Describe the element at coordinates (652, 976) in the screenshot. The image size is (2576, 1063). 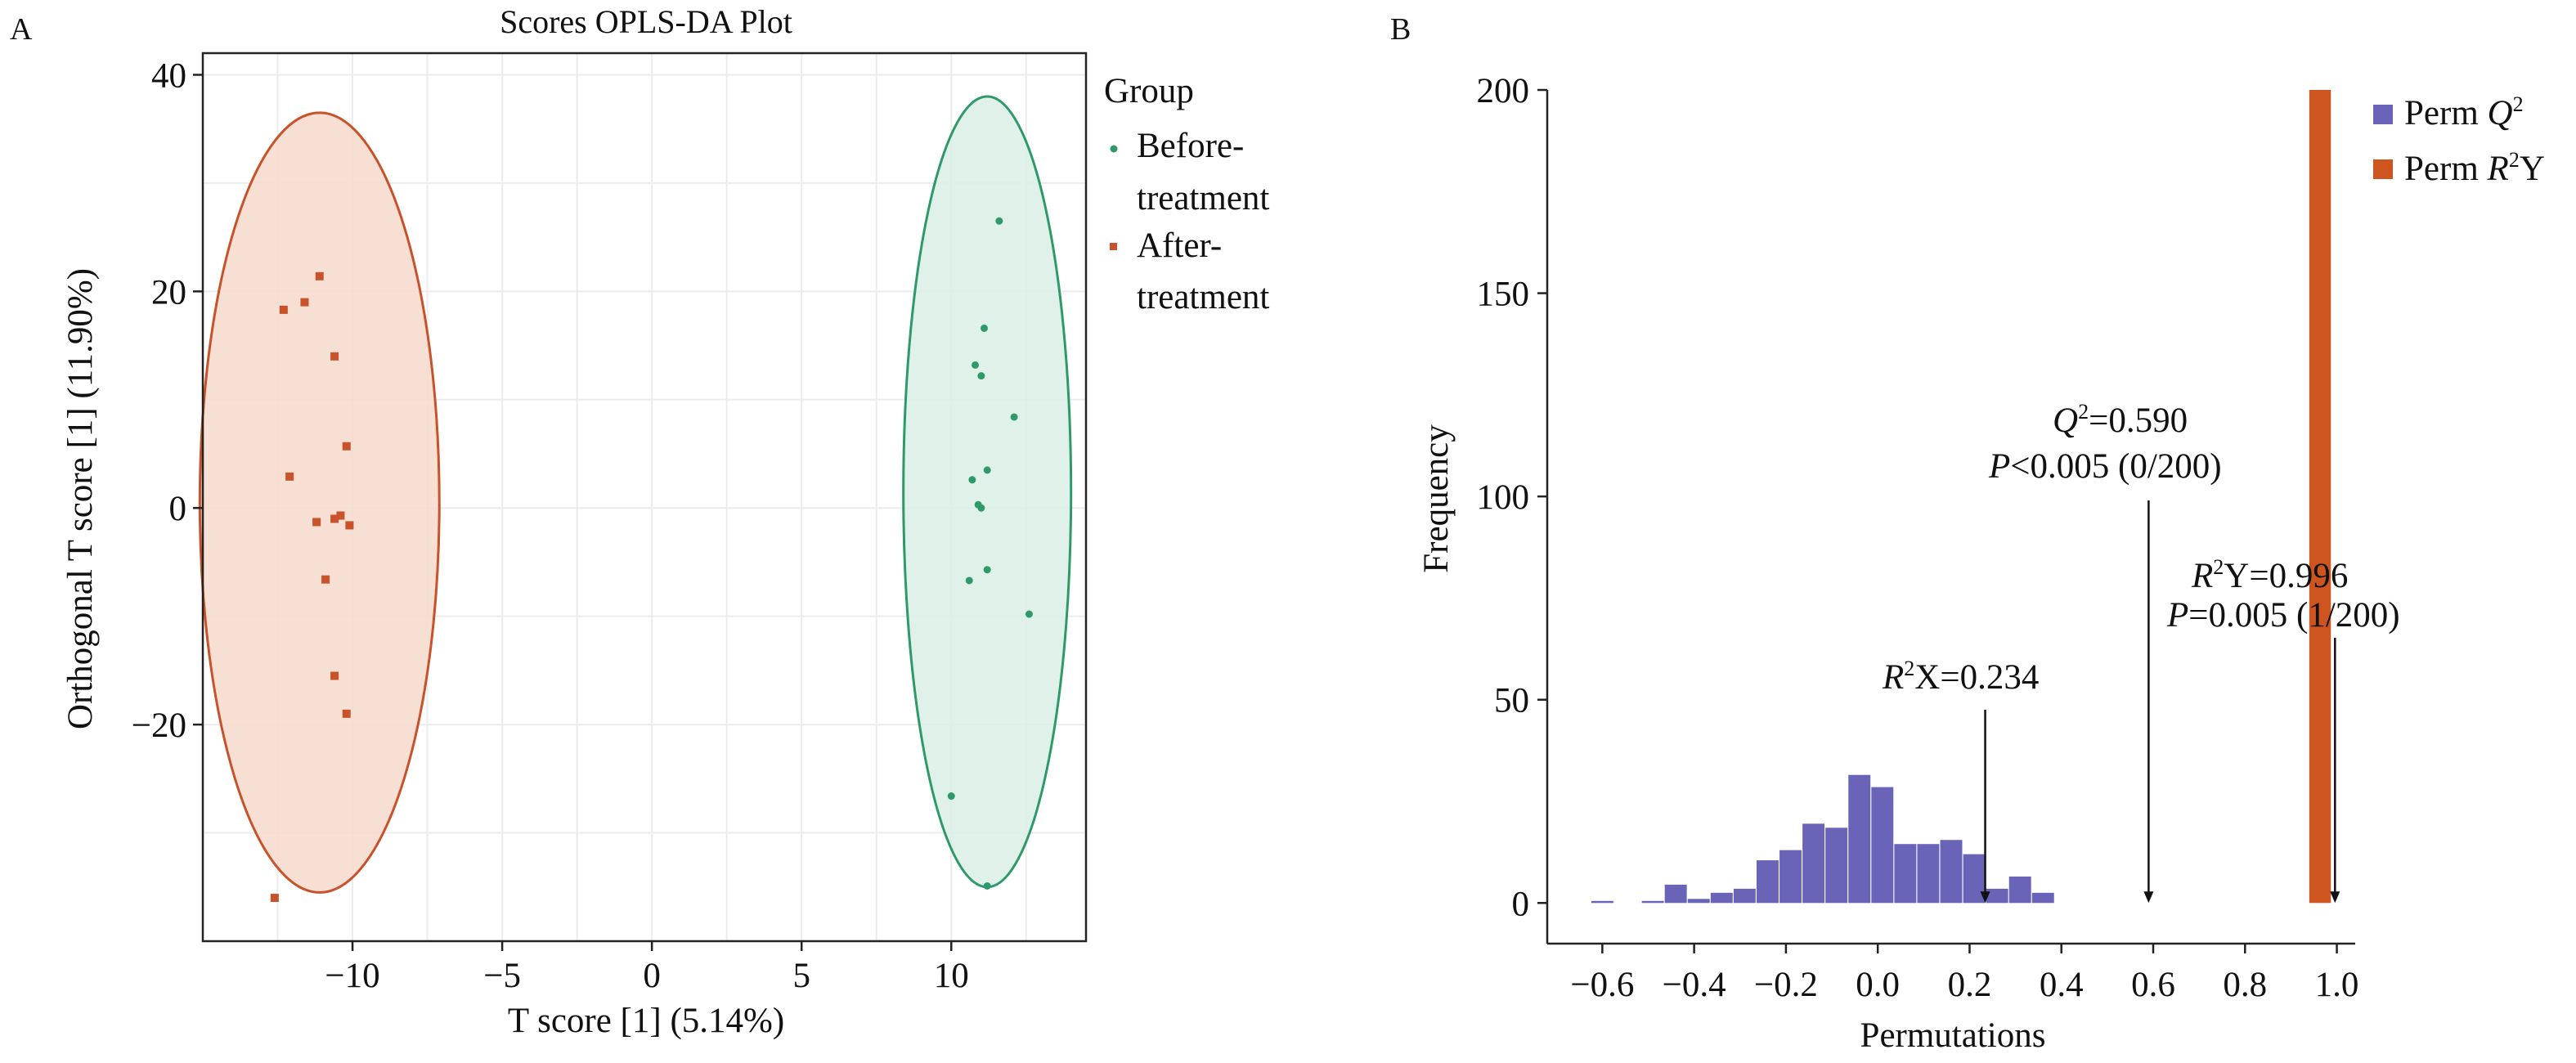
I see `x-tick-label: 0` at that location.